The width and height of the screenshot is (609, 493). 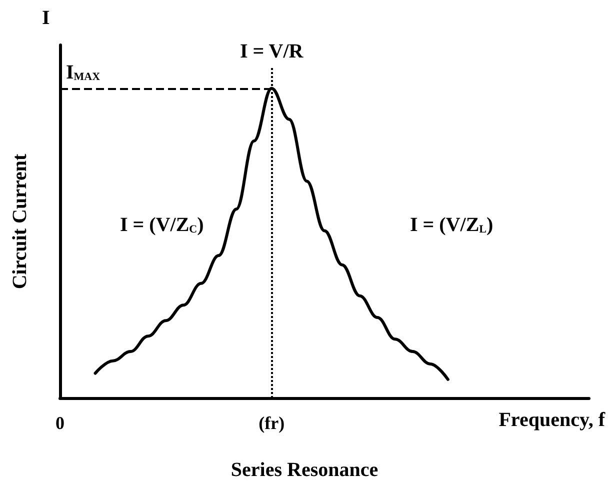 What do you see at coordinates (271, 423) in the screenshot?
I see `x-tick-label: (fr)` at bounding box center [271, 423].